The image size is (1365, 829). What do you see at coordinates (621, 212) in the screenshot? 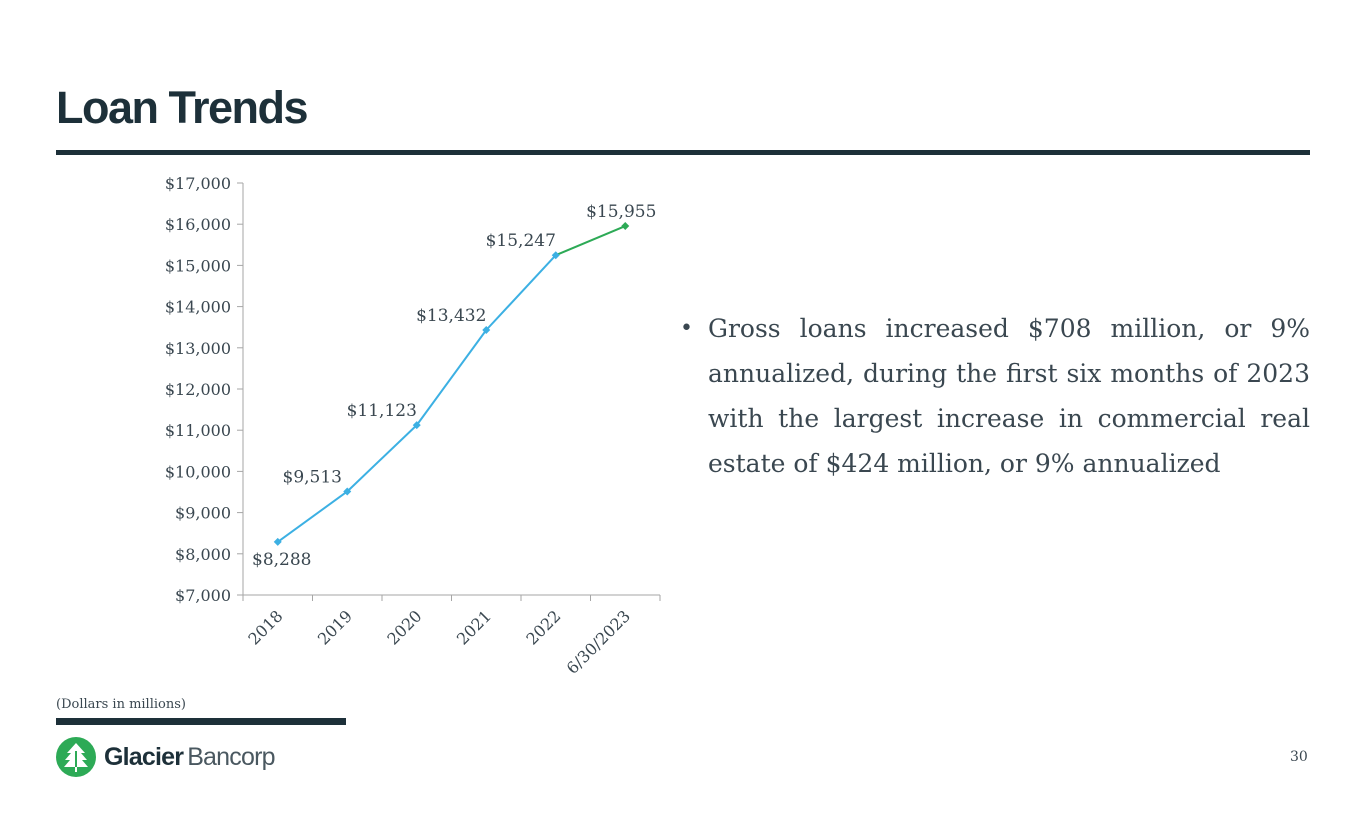
I see `data-label: $15,955` at bounding box center [621, 212].